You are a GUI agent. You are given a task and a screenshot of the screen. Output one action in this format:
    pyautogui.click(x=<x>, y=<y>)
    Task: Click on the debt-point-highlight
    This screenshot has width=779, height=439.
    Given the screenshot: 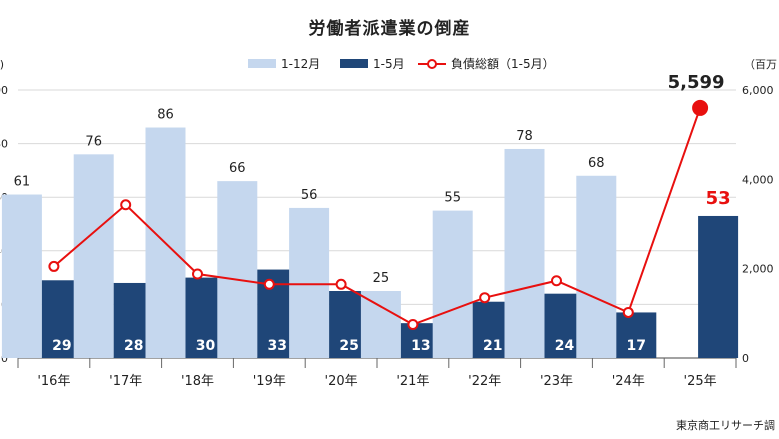 What is the action you would take?
    pyautogui.click(x=700, y=107)
    